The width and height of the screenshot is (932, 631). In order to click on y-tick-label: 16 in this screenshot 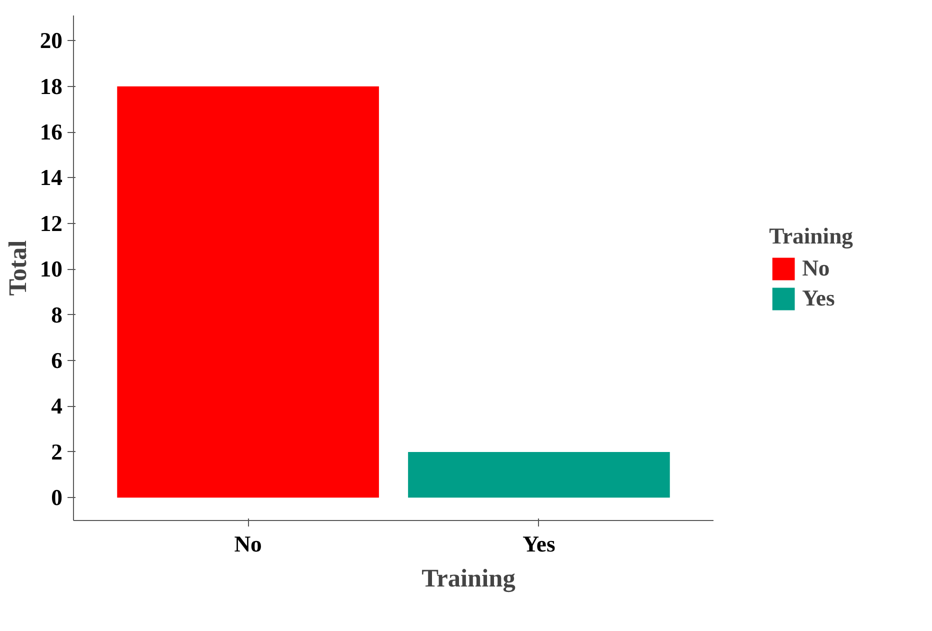, I will do `click(51, 132)`.